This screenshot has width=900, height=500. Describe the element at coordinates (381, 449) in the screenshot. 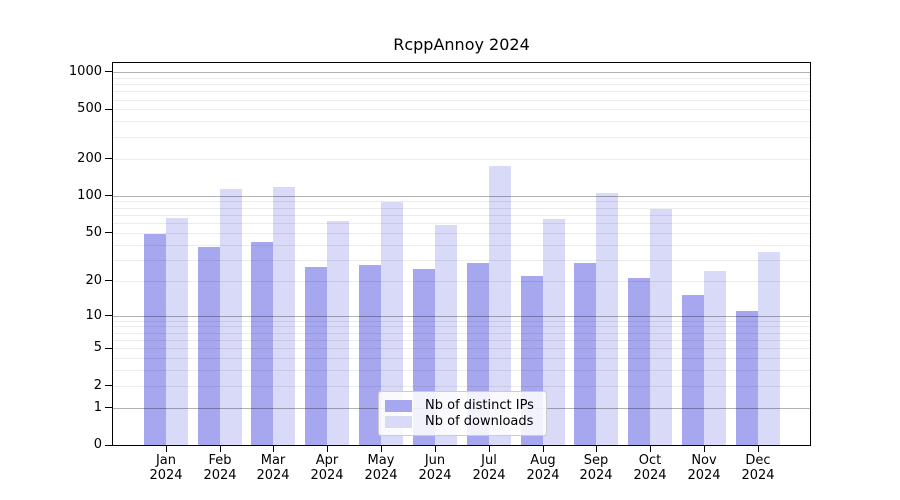

I see `x-tick-mark-may-2024` at that location.